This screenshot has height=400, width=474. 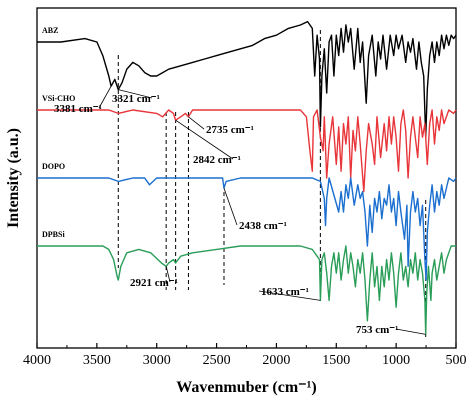 I want to click on x-tick-label: 3500, so click(x=97, y=360).